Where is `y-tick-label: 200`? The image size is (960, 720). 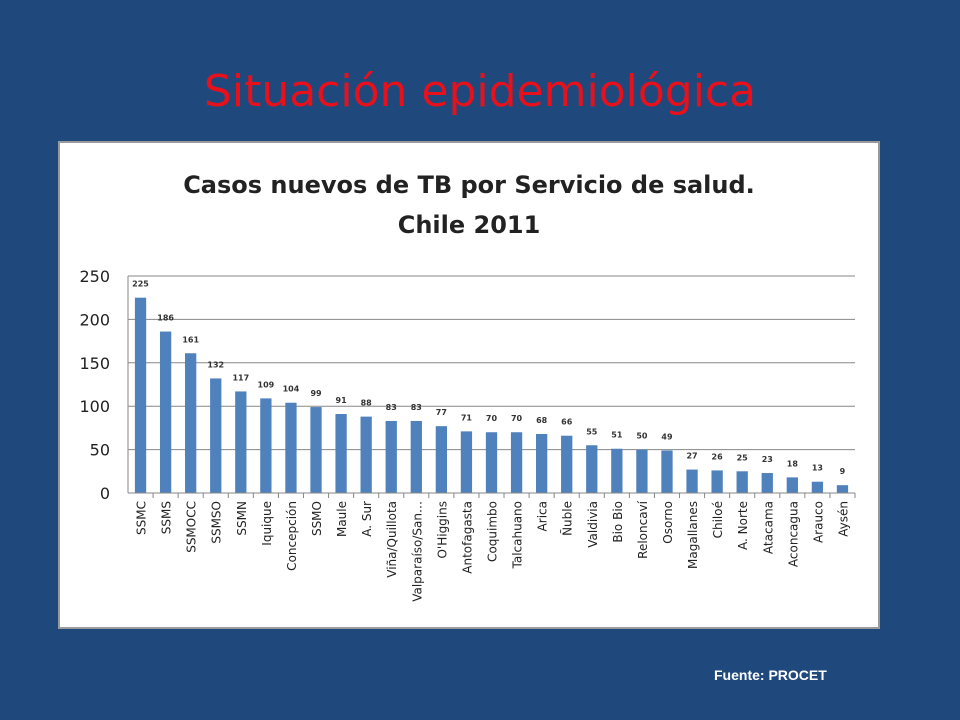 y-tick-label: 200 is located at coordinates (94, 319).